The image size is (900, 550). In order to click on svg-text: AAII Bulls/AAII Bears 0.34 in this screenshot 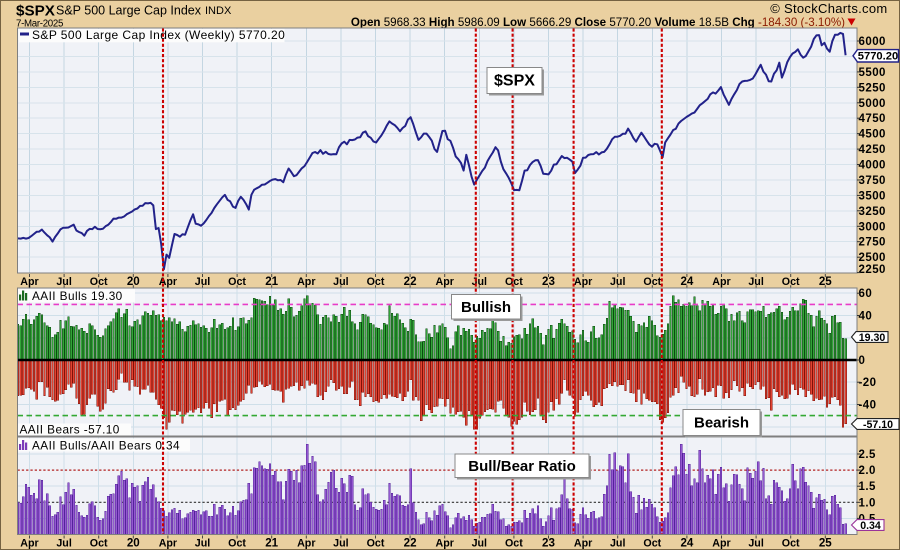, I will do `click(106, 446)`.